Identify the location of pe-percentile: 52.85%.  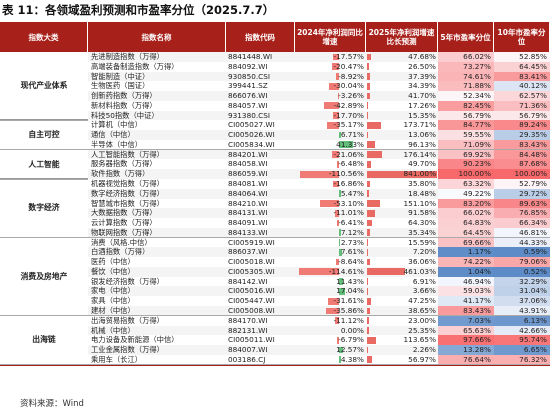
(533, 56).